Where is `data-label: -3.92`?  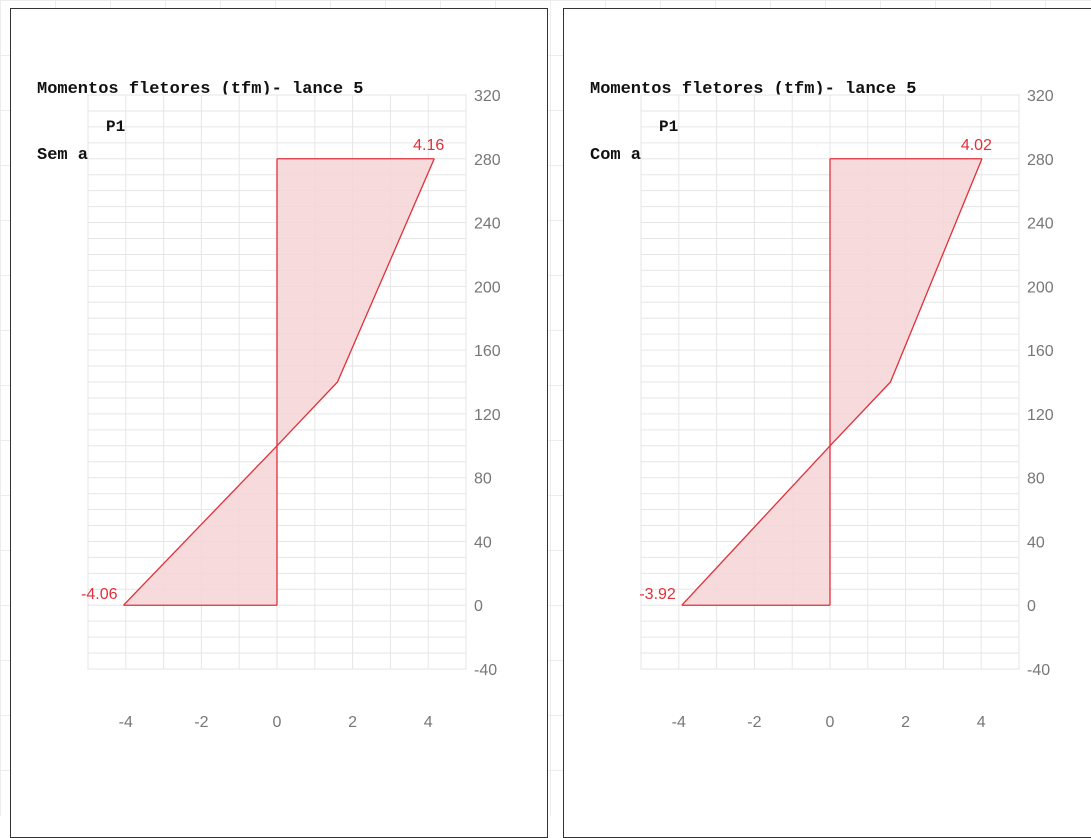
data-label: -3.92 is located at coordinates (657, 594).